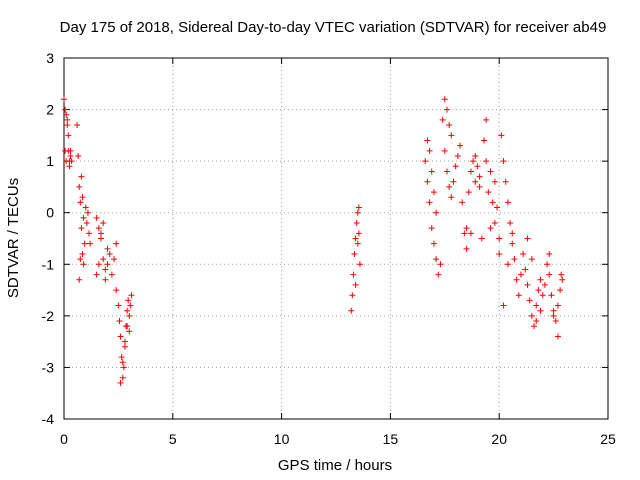 This screenshot has height=480, width=640. I want to click on x-axis-label: GPS time / hours, so click(335, 465).